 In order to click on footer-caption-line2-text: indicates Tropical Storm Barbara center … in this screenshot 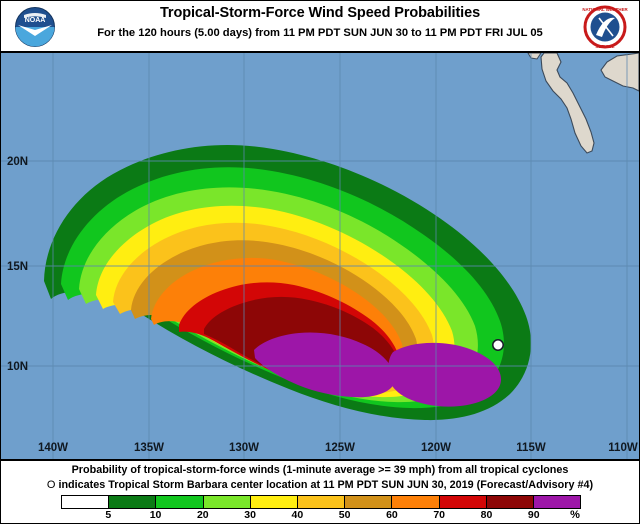, I will do `click(326, 484)`.